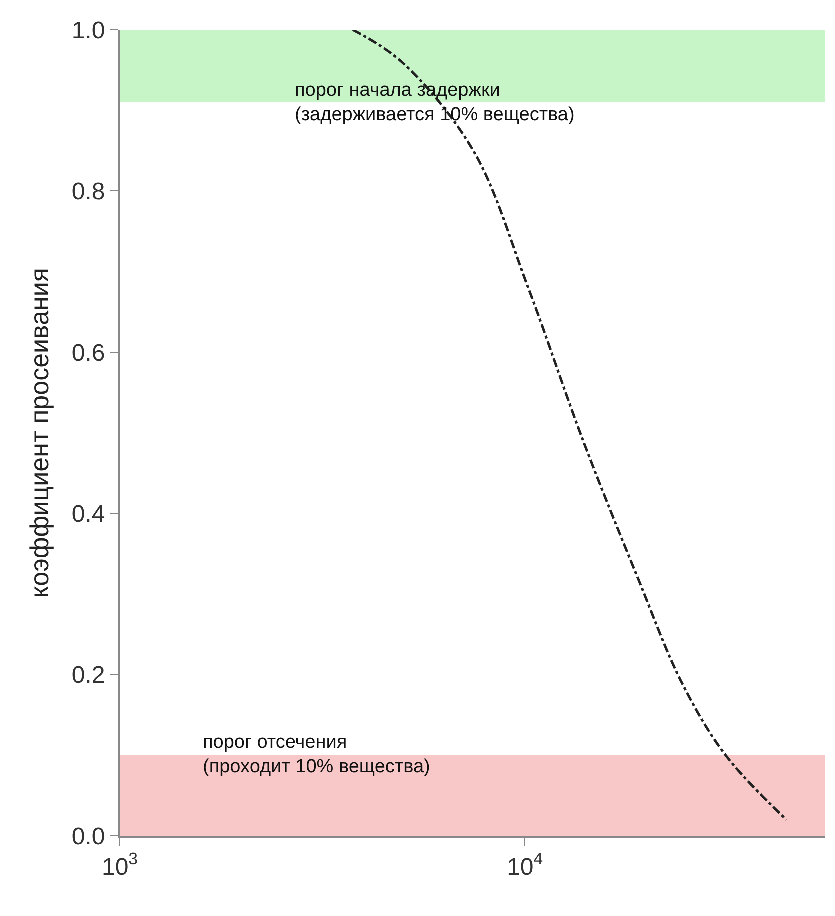 This screenshot has width=835, height=916. Describe the element at coordinates (120, 865) in the screenshot. I see `x-tick-label: 10$^{3}$` at that location.